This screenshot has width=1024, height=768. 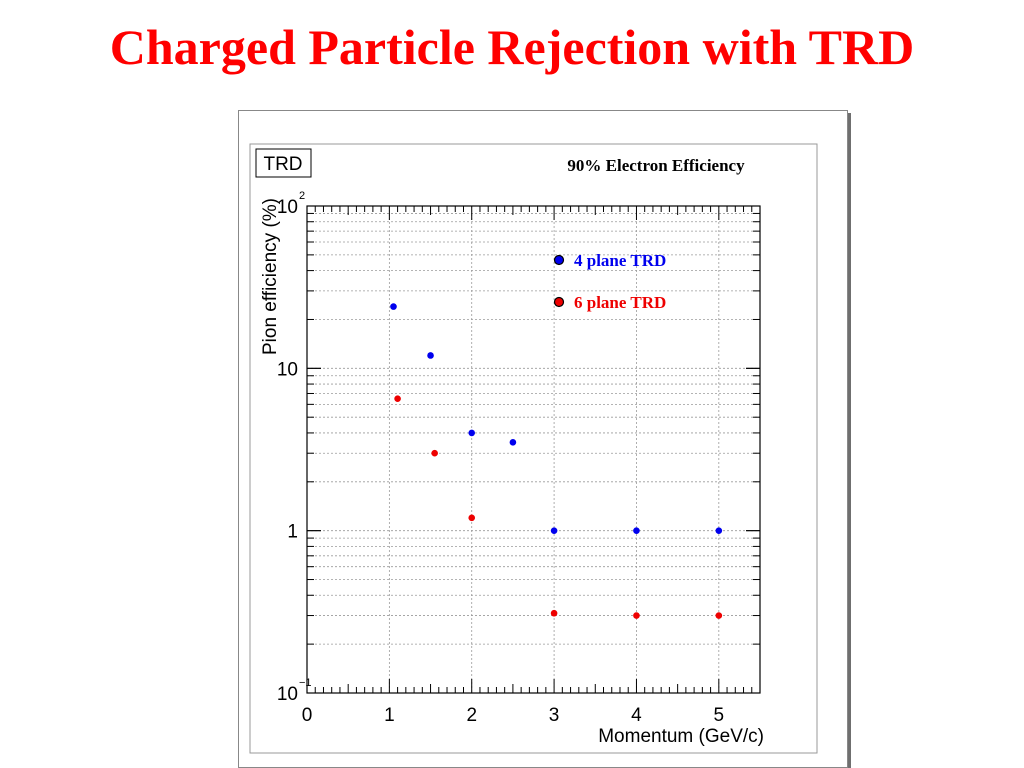 What do you see at coordinates (609, 281) in the screenshot?
I see `legend: 4 plane TRD 6 plane TRD` at bounding box center [609, 281].